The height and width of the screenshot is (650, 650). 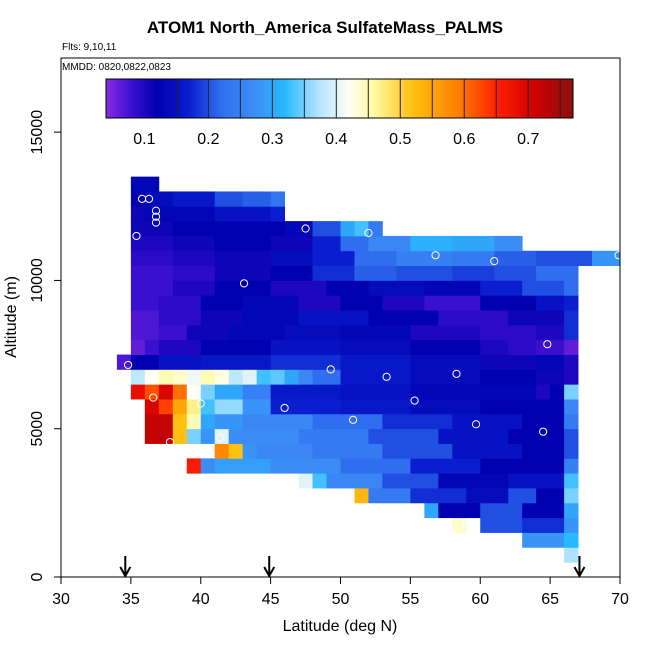 What do you see at coordinates (325, 27) in the screenshot?
I see `chart-title: ATOM1 North_America SulfateMass_PALMS` at bounding box center [325, 27].